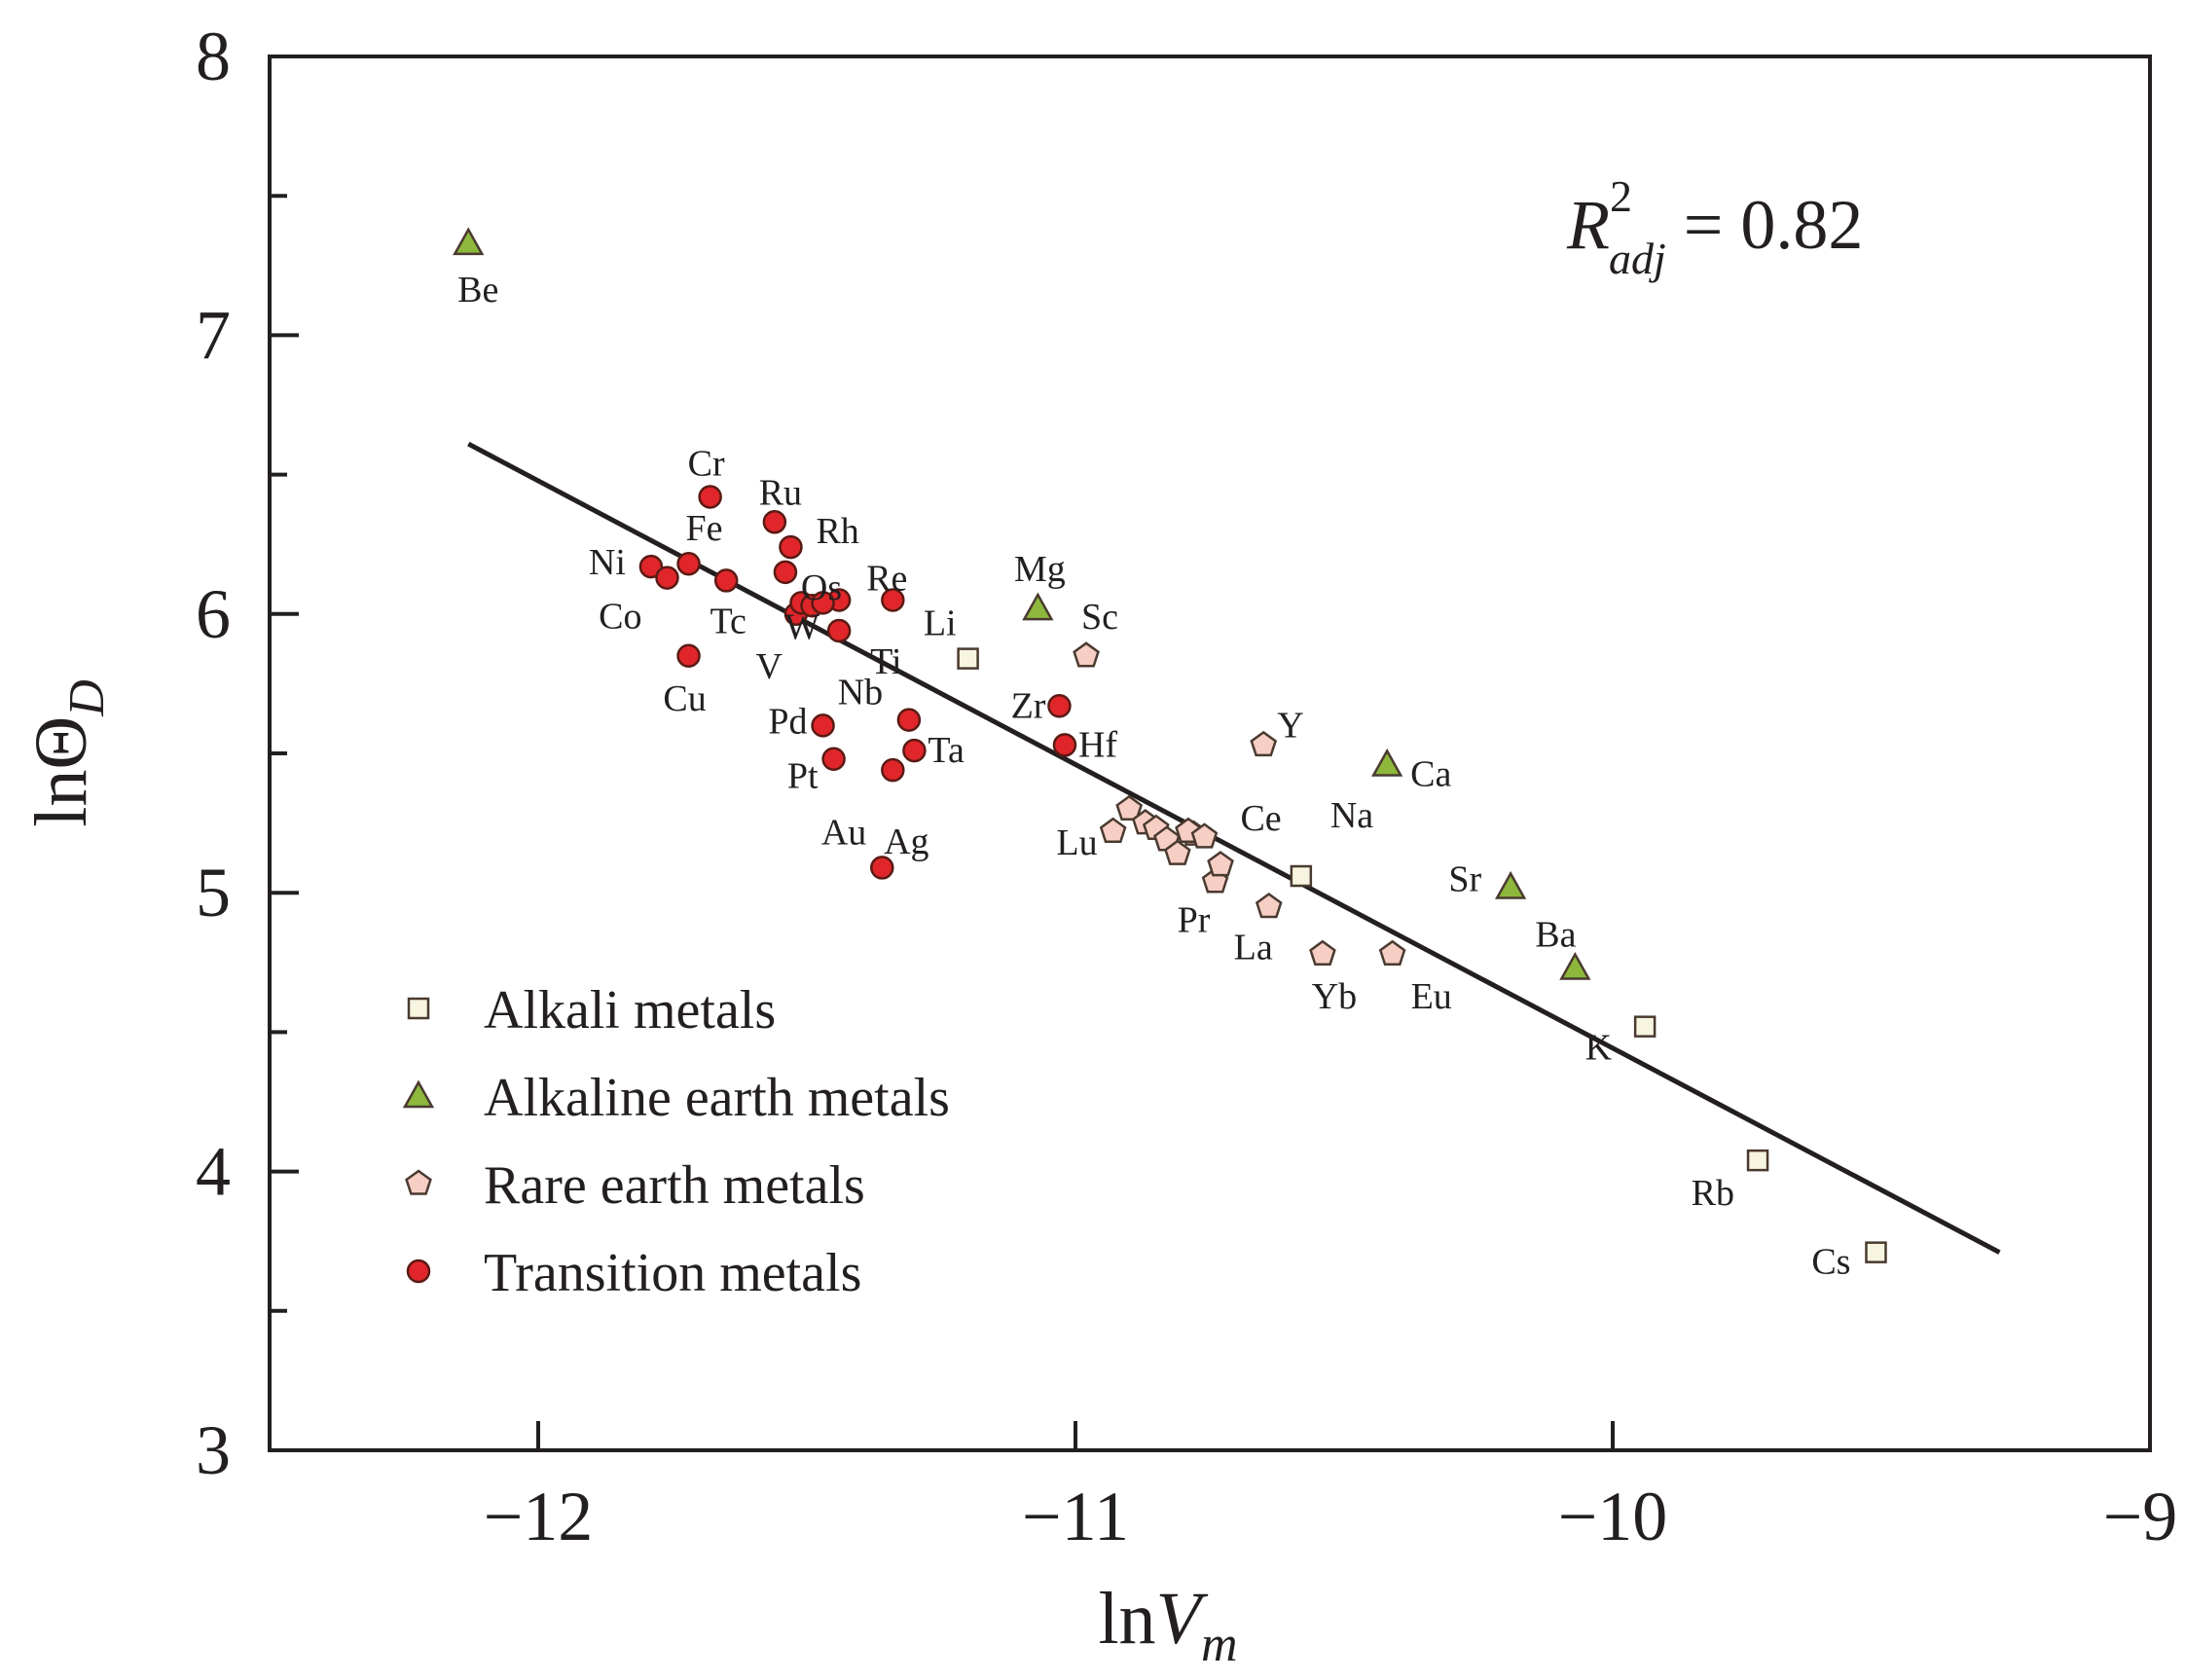 Image resolution: width=2185 pixels, height=1680 pixels. Describe the element at coordinates (1028, 705) in the screenshot. I see `point-label: Zr` at that location.